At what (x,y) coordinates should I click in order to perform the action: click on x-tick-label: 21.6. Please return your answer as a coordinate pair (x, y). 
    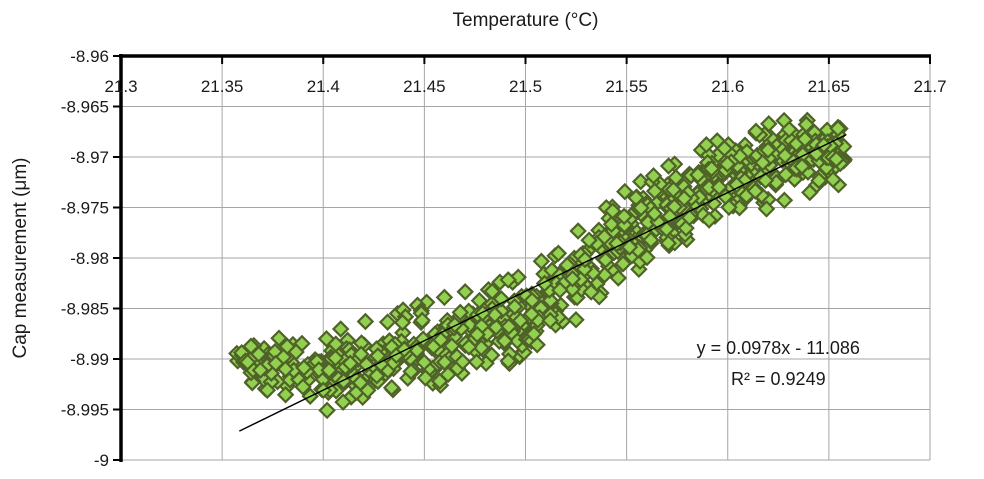
    Looking at the image, I should click on (727, 86).